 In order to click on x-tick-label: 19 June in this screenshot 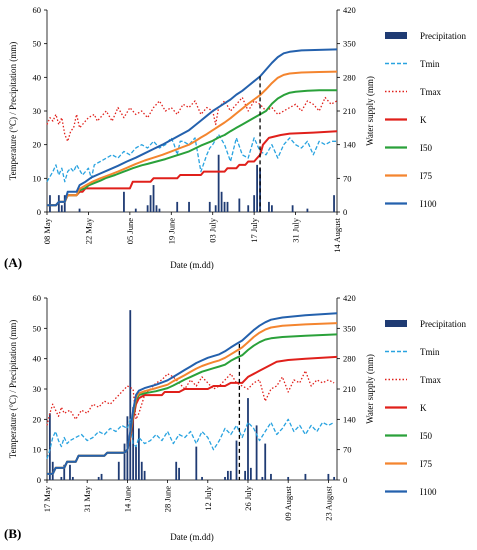, I will do `click(171, 231)`.